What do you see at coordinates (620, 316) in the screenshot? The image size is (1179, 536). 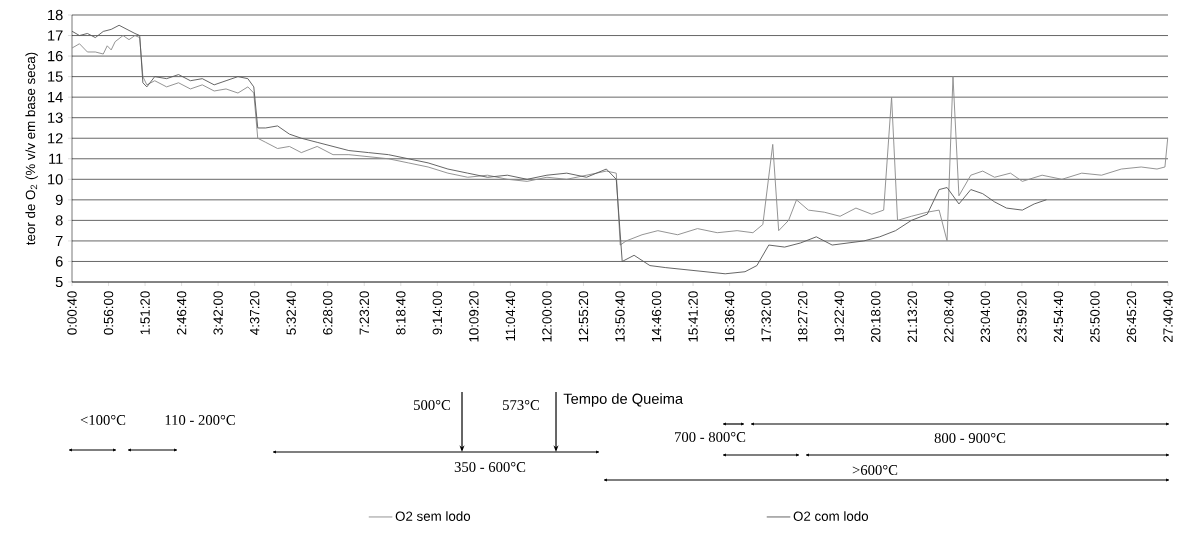 I see `x-tick-label: 13:50:40` at bounding box center [620, 316].